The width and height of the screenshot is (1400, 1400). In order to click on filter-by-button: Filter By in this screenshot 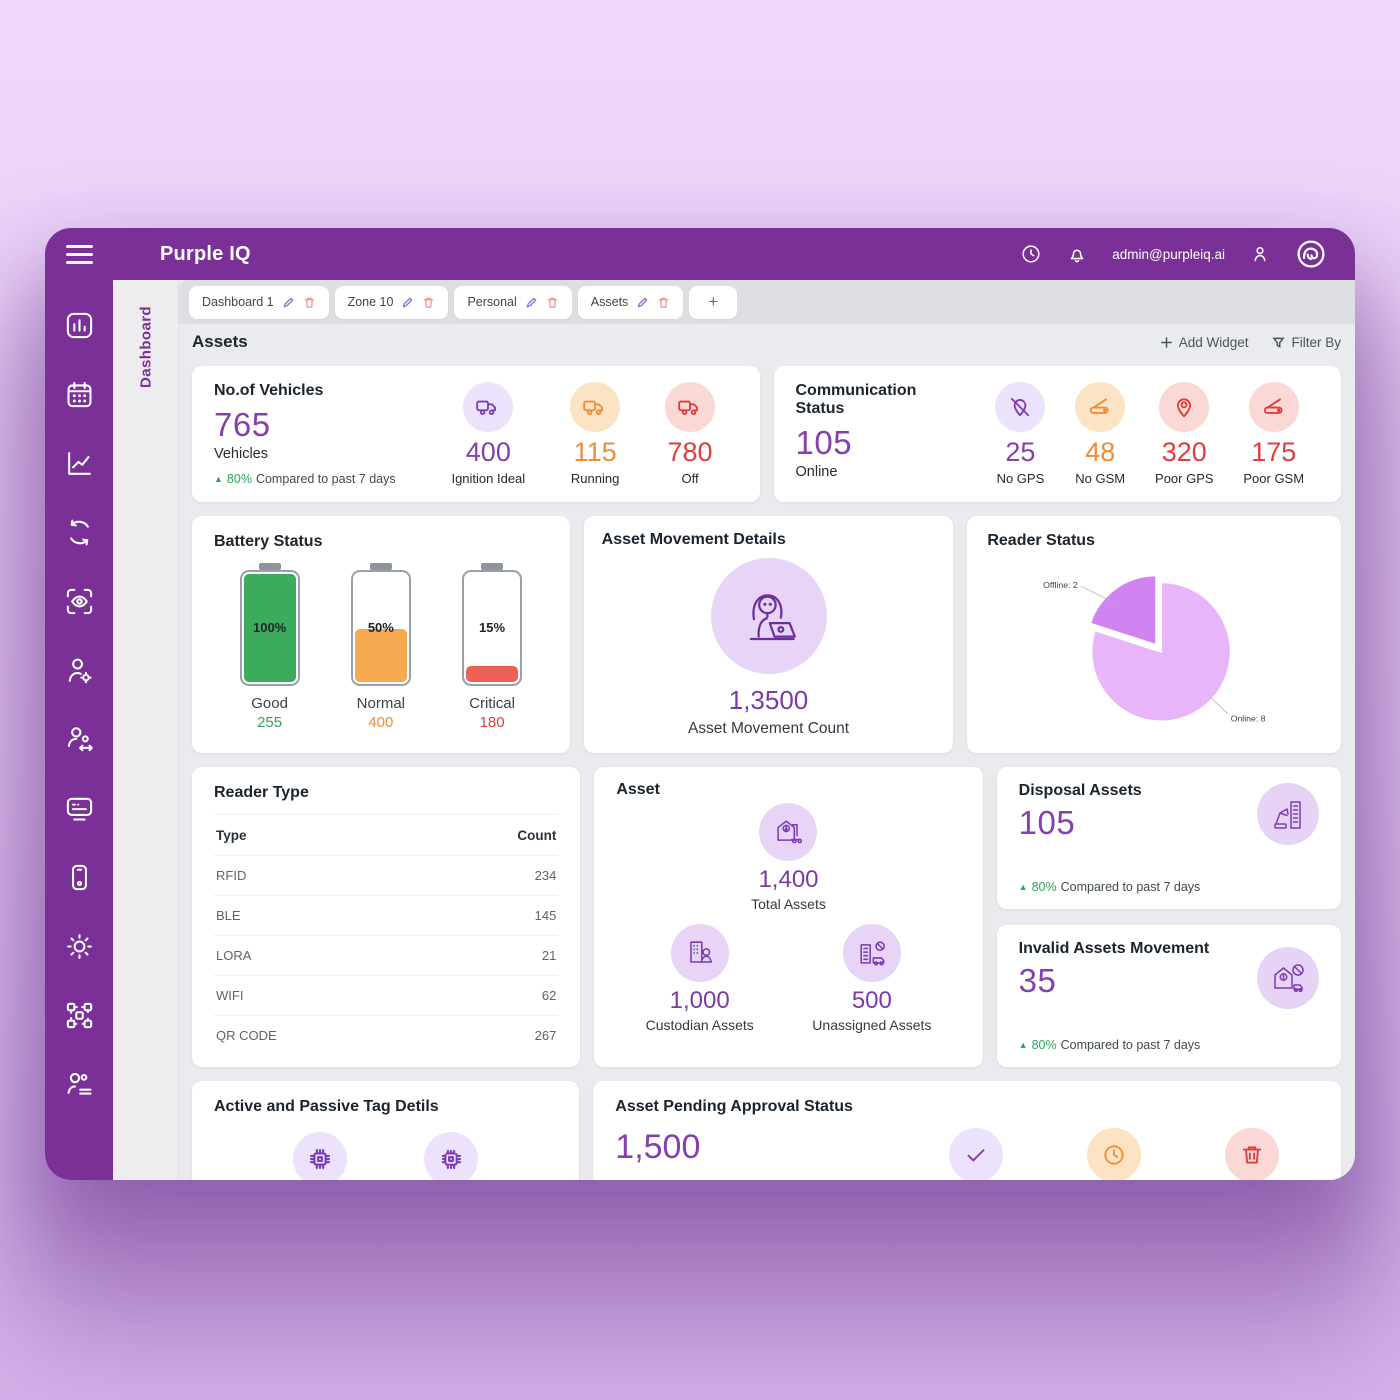, I will do `click(1306, 342)`.